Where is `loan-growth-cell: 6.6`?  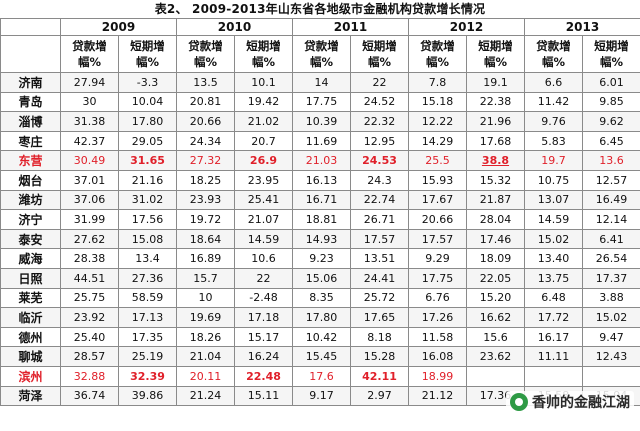 loan-growth-cell: 6.6 is located at coordinates (553, 82).